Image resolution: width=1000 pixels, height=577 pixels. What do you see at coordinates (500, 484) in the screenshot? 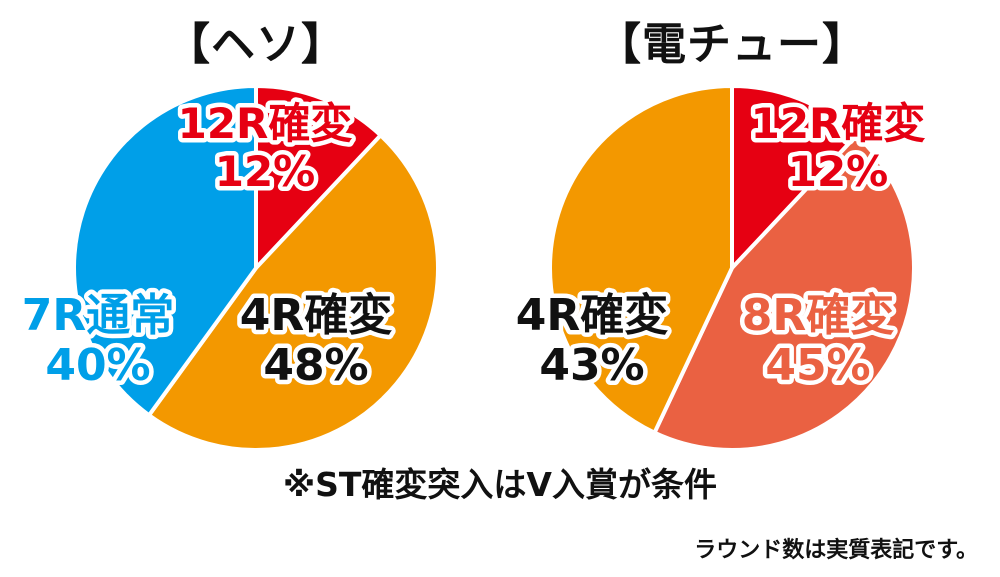
I see `st-condition-note: ※ST確変突入はV入賞が条件` at bounding box center [500, 484].